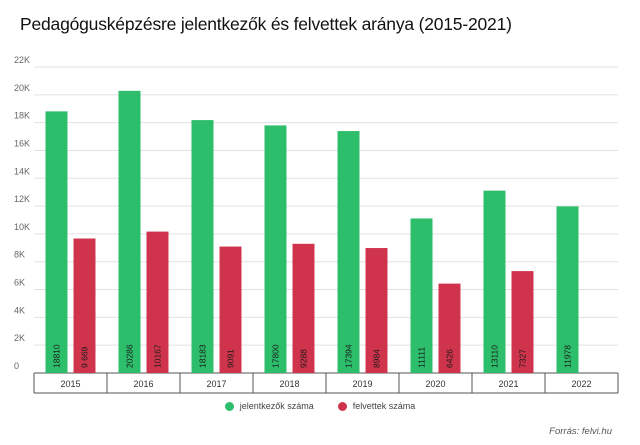  What do you see at coordinates (22, 116) in the screenshot?
I see `y-tick-label: 18K` at bounding box center [22, 116].